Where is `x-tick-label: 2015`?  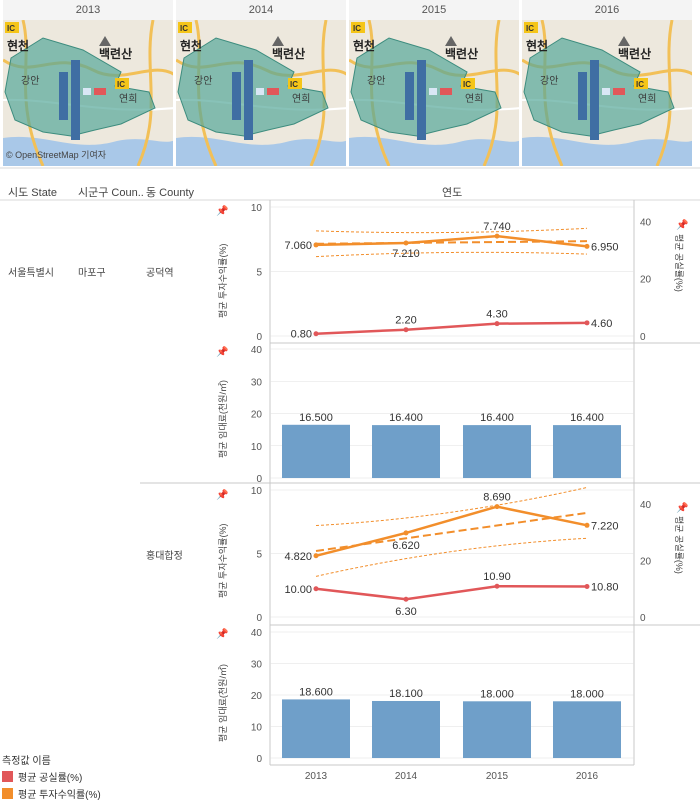 x-tick-label: 2015 is located at coordinates (497, 776).